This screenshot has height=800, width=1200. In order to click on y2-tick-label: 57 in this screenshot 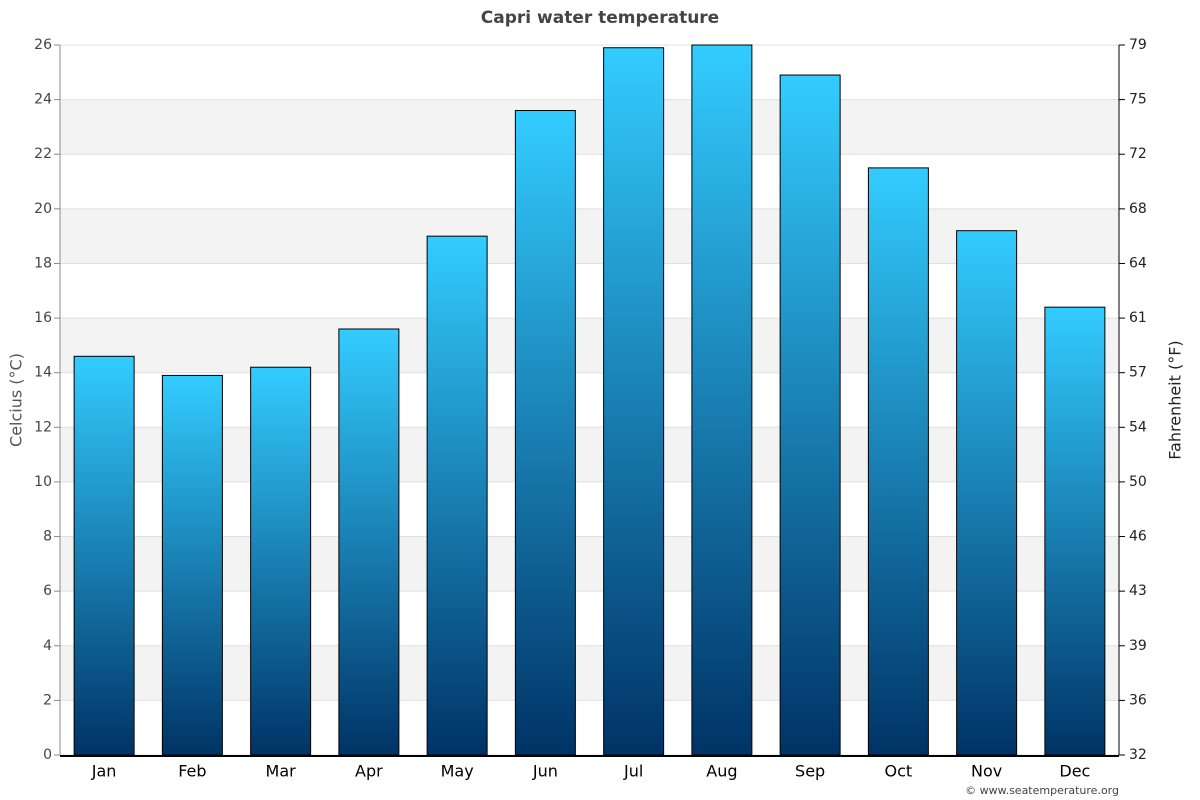, I will do `click(1138, 373)`.